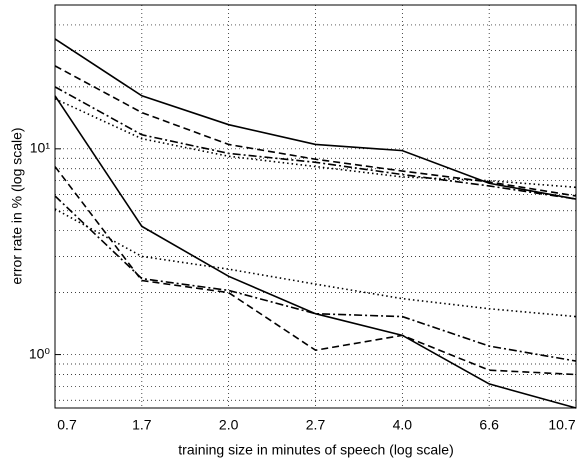 The width and height of the screenshot is (581, 464). I want to click on x-tick-label: 6.6, so click(489, 425).